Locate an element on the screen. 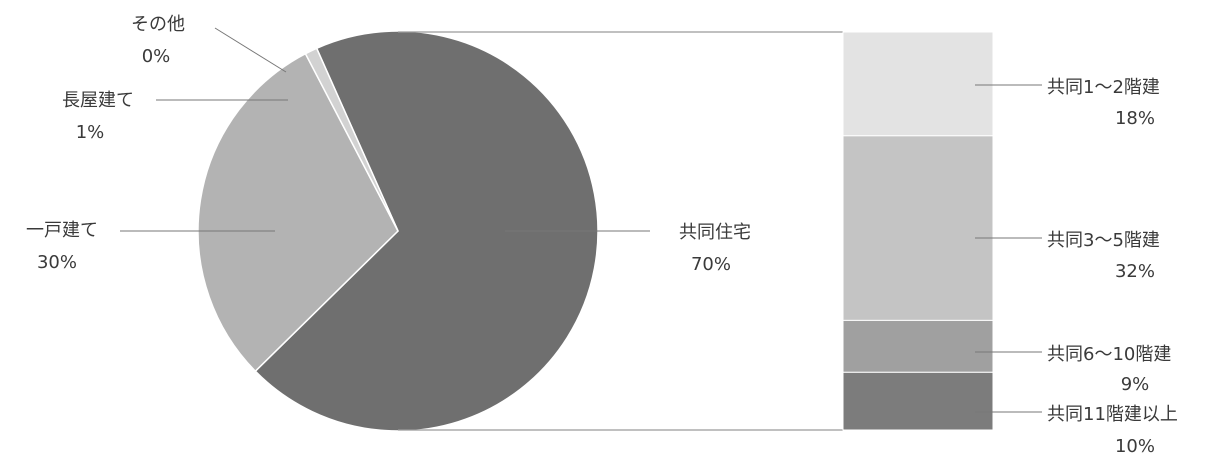  pie-label-value: 30% is located at coordinates (57, 262).